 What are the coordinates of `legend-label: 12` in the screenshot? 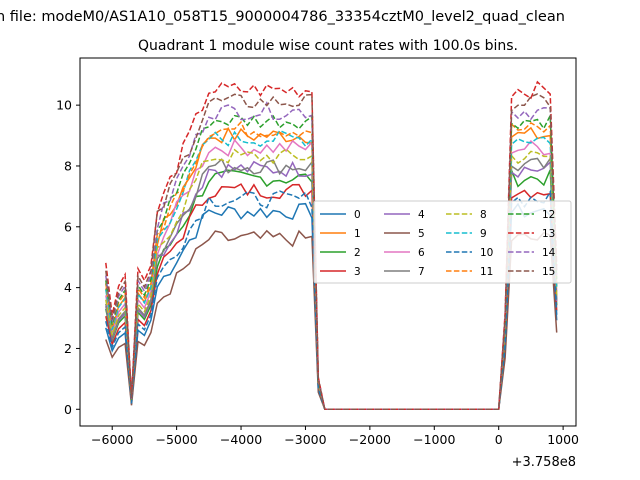 It's located at (548, 215).